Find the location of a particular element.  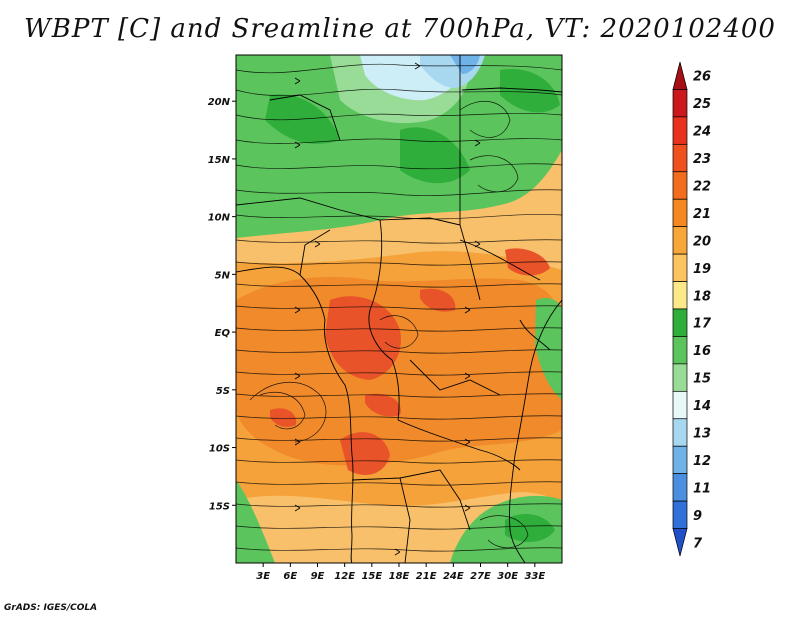

lat-tick-label: 10S is located at coordinates (219, 449).